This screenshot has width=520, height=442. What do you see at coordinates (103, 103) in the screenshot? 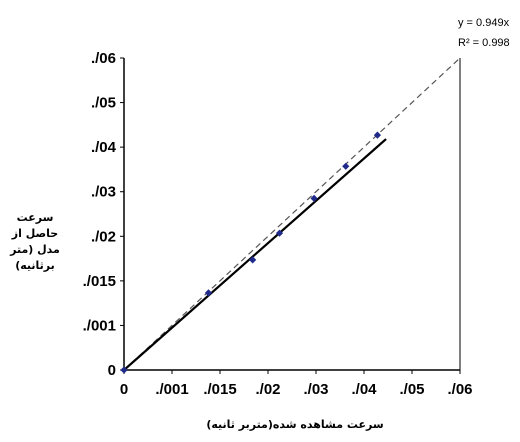
I see `y-tick-label: ./05` at bounding box center [103, 103].